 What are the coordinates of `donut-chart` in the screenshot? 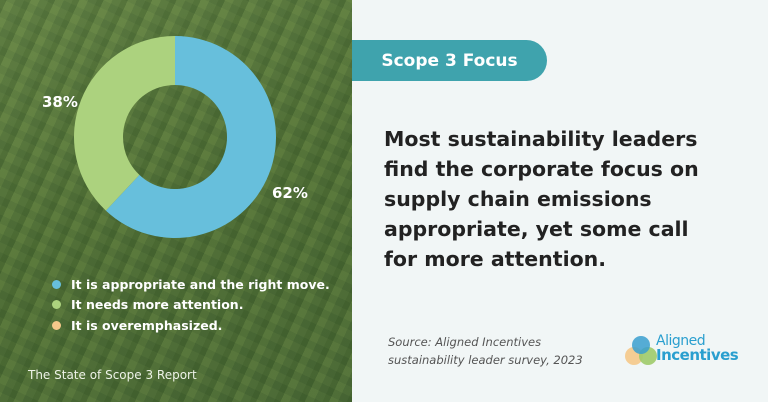 It's located at (175, 137).